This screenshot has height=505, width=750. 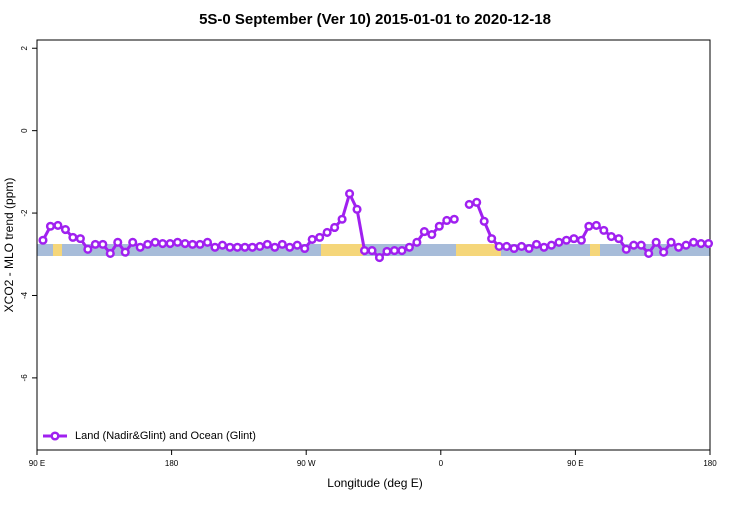 I want to click on legend-marker, so click(x=55, y=436).